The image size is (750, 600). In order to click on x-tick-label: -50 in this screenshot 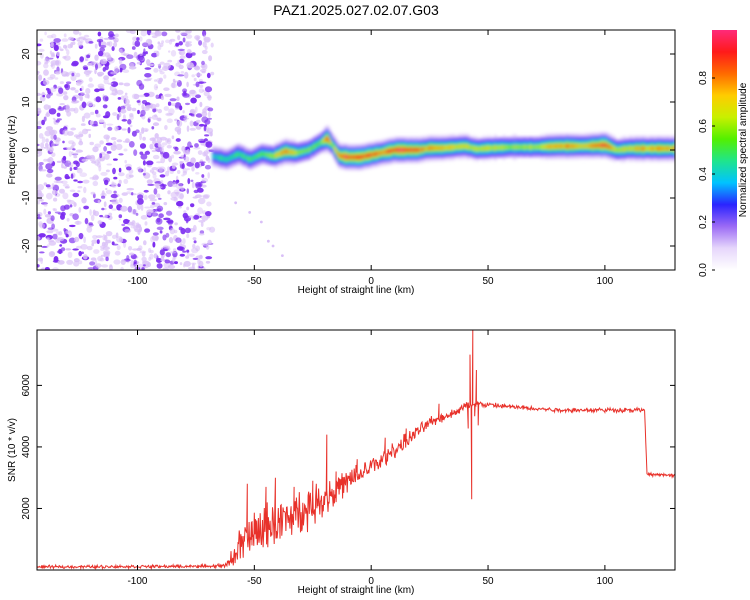, I will do `click(254, 281)`.